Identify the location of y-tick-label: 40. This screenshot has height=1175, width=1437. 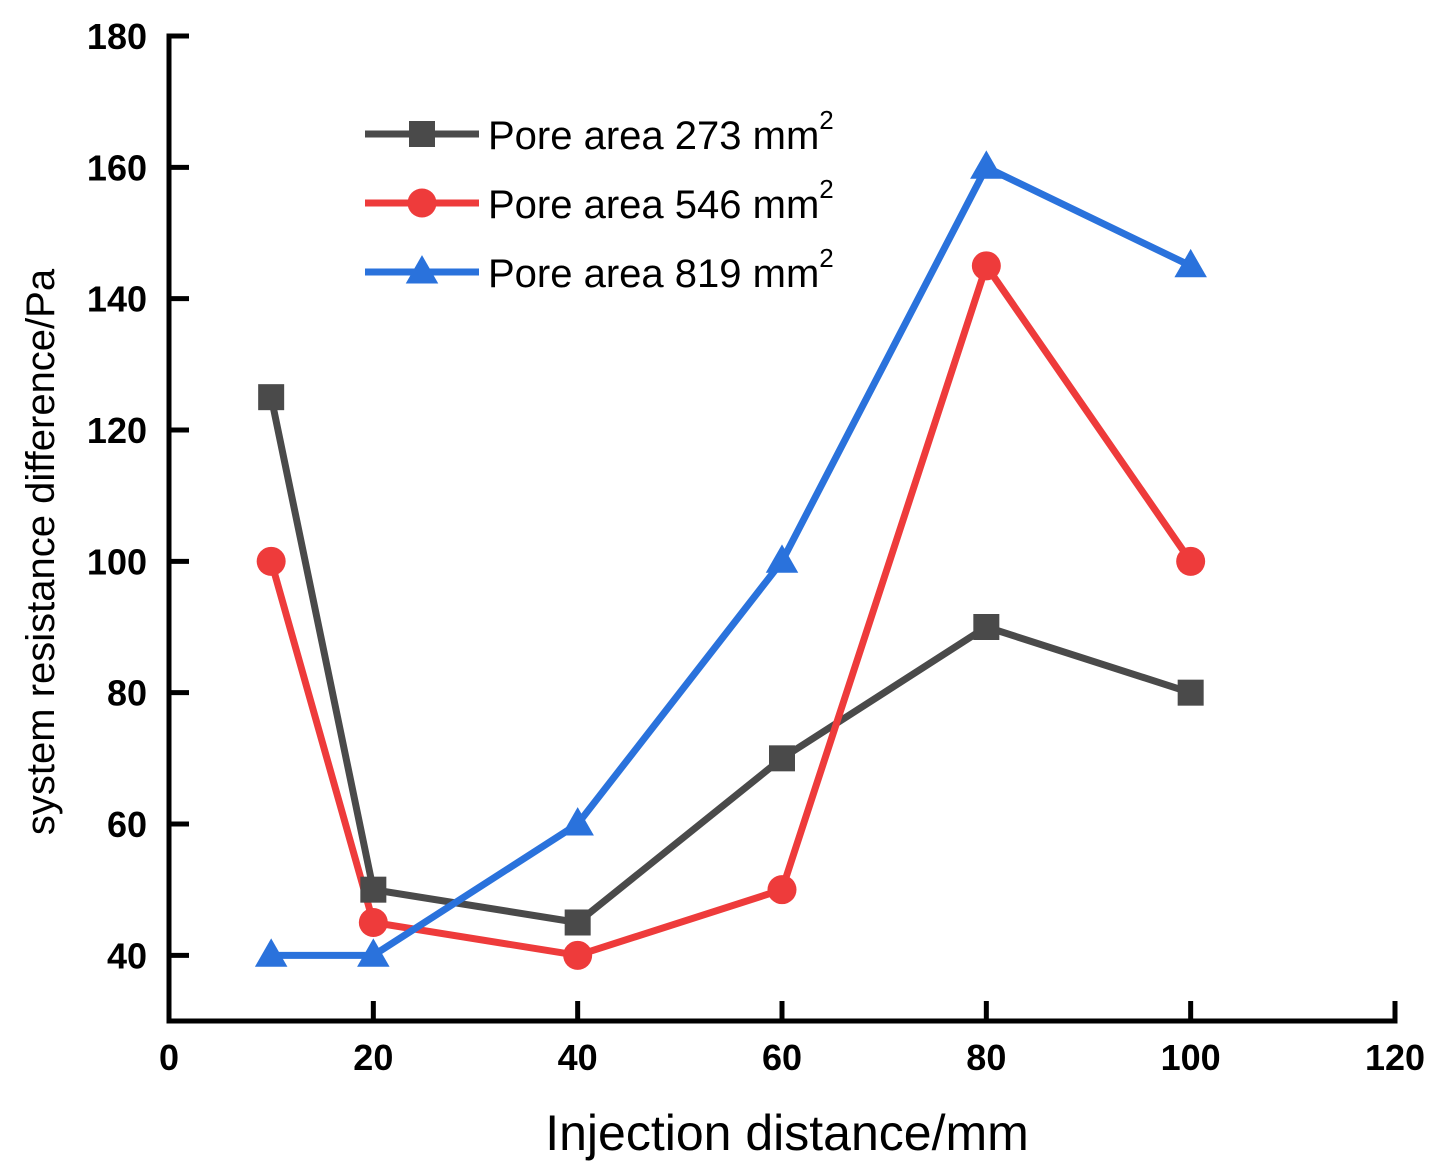
(127, 955).